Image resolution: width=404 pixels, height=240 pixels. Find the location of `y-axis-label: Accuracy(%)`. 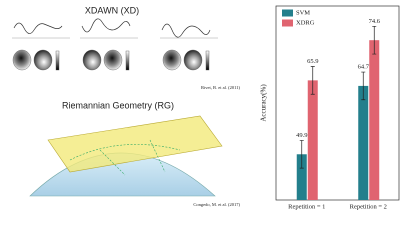

y-axis-label: Accuracy(%) is located at coordinates (264, 103).